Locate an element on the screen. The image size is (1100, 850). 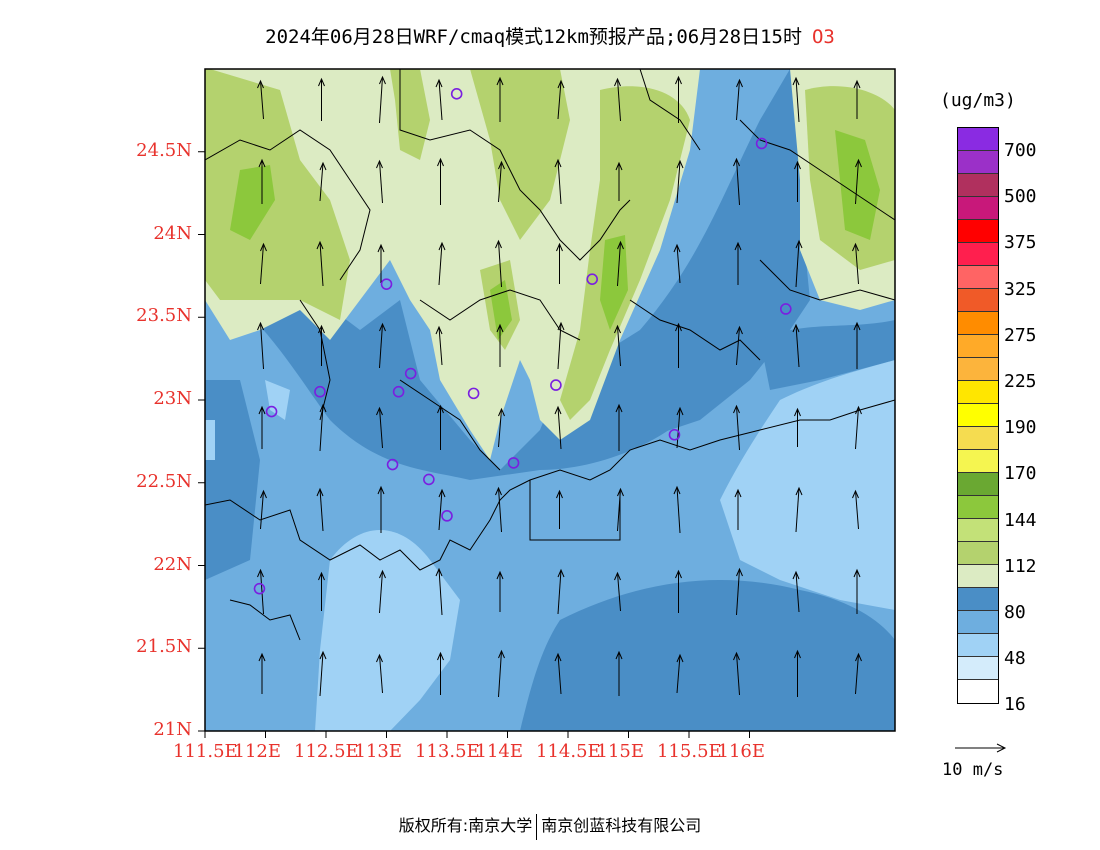
lat-label: 23N is located at coordinates (172, 398).